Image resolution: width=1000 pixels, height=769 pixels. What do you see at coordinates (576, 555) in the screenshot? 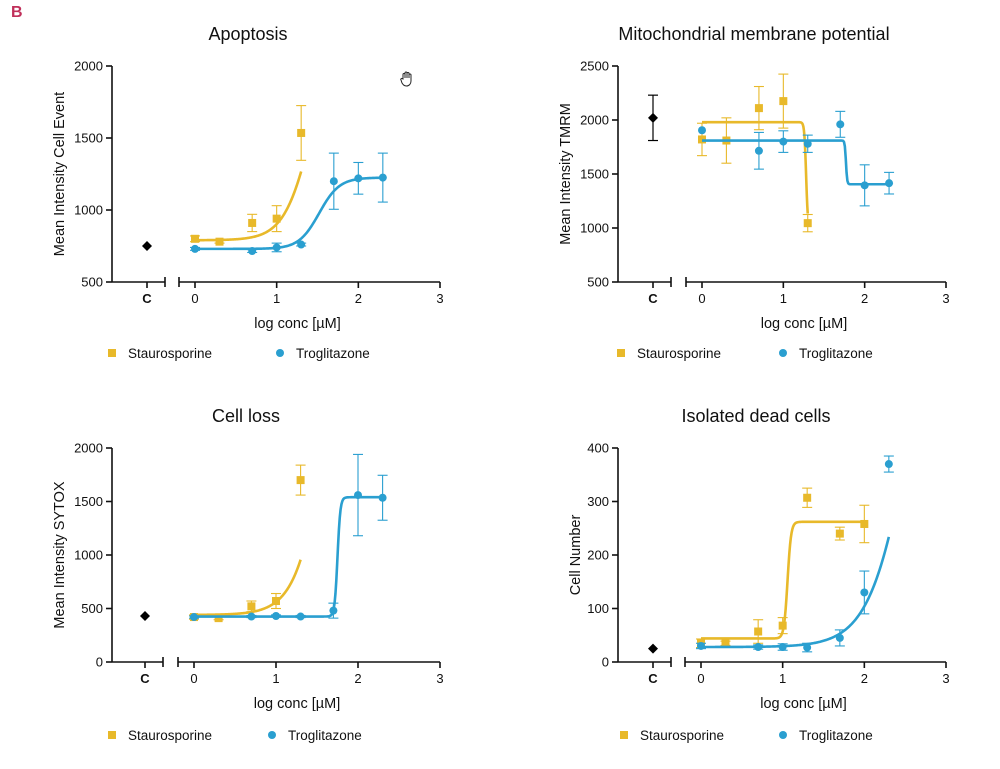
I see `y-axis-label: Cell Number` at bounding box center [576, 555].